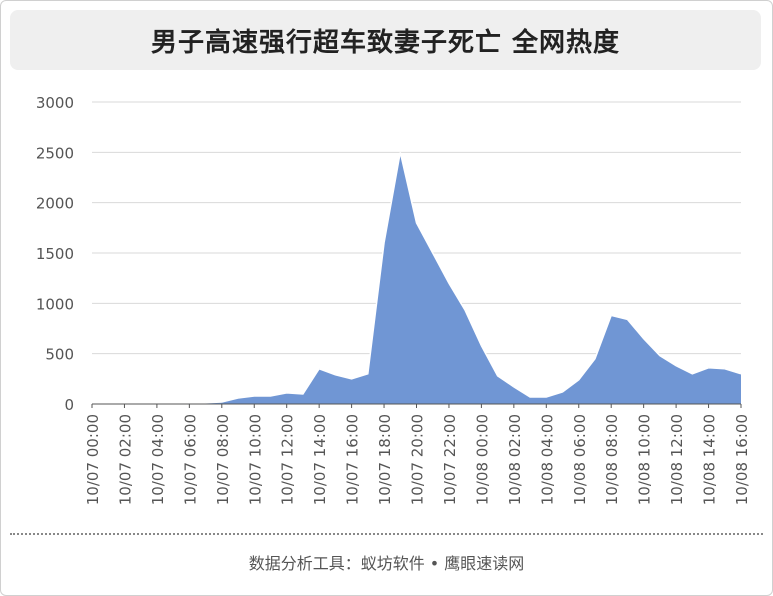 The image size is (773, 596). Describe the element at coordinates (515, 459) in the screenshot. I see `x-tick-label: 10/08 02:00` at that location.